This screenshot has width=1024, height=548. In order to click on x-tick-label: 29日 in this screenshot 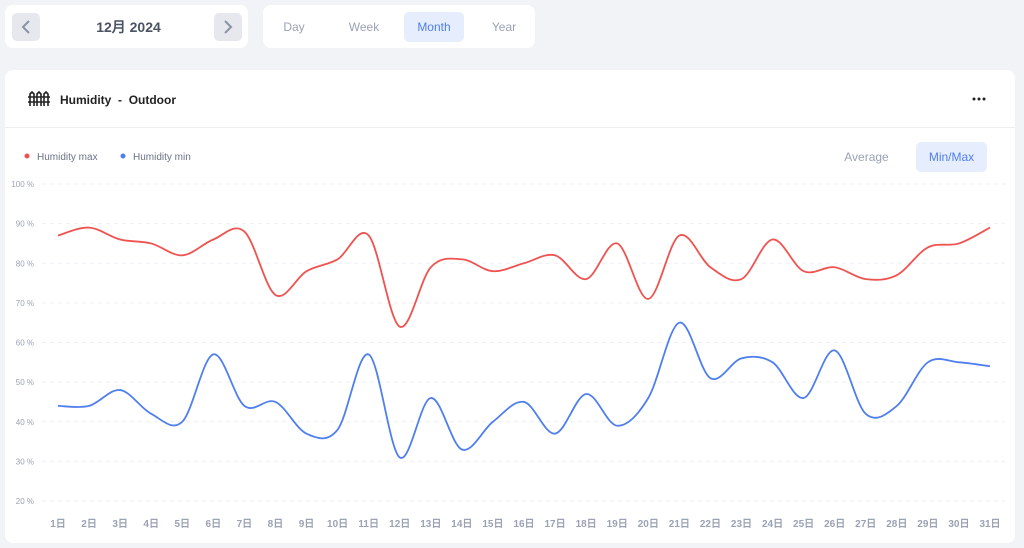, I will do `click(927, 524)`.